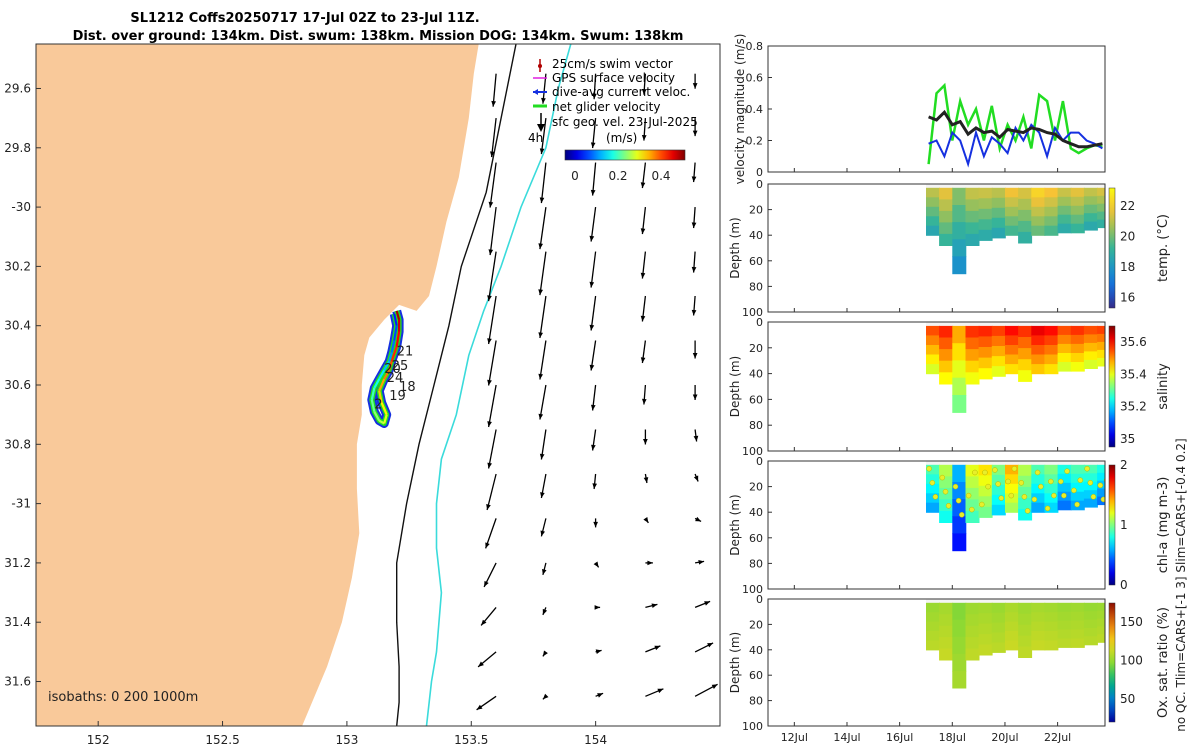 This screenshot has width=1200, height=750. I want to click on day-label: 19, so click(397, 396).